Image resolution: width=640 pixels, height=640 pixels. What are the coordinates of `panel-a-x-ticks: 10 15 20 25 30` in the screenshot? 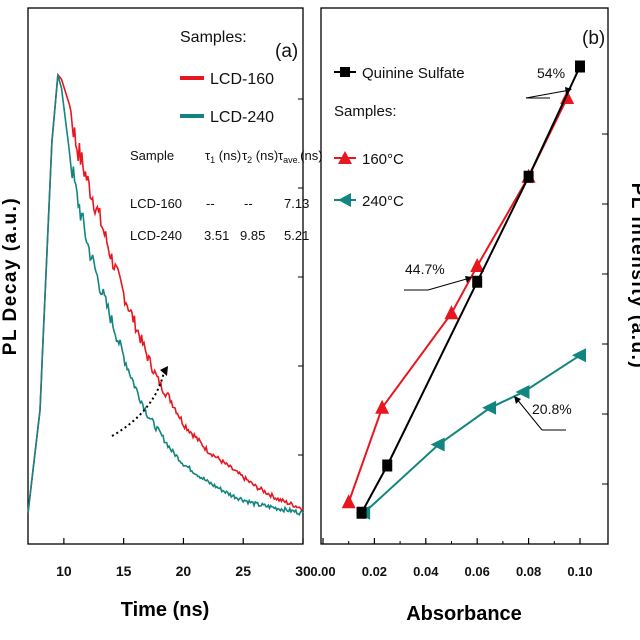 It's located at (183, 558).